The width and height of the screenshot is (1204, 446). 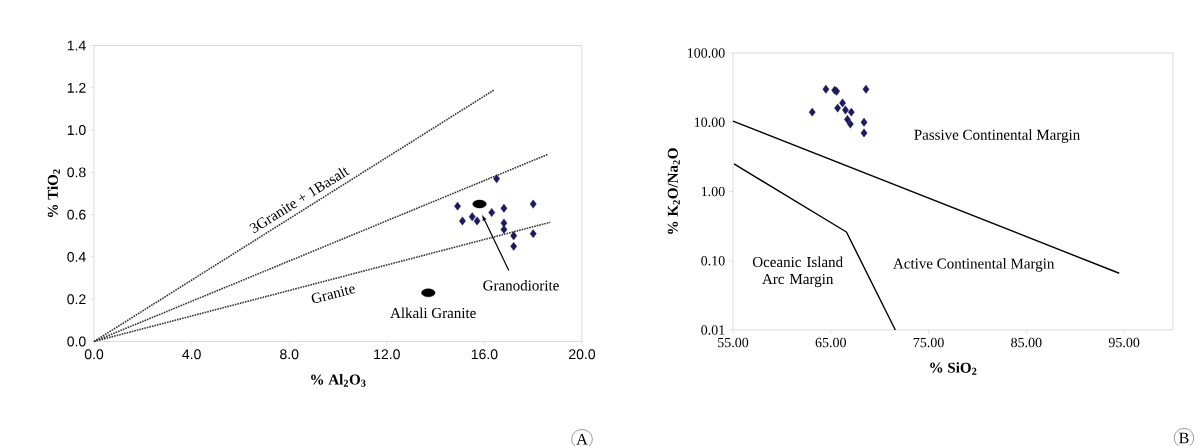 What do you see at coordinates (76, 214) in the screenshot?
I see `y-tick-label: 0.6` at bounding box center [76, 214].